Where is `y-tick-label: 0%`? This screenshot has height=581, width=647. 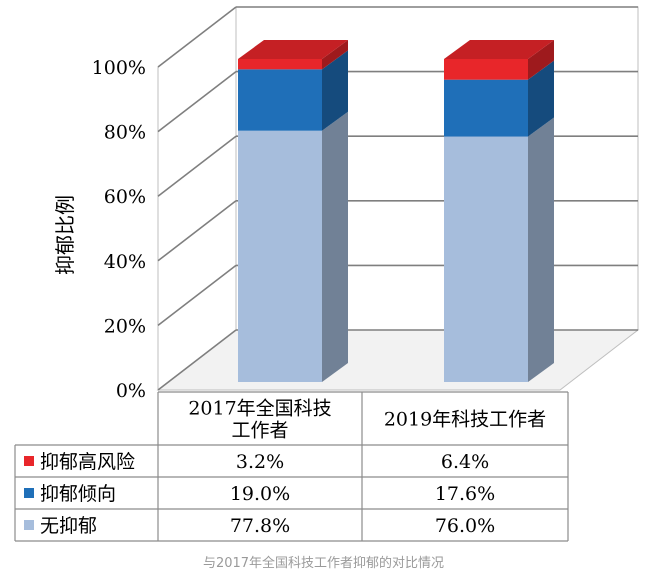
y-tick-label: 0% is located at coordinates (131, 391).